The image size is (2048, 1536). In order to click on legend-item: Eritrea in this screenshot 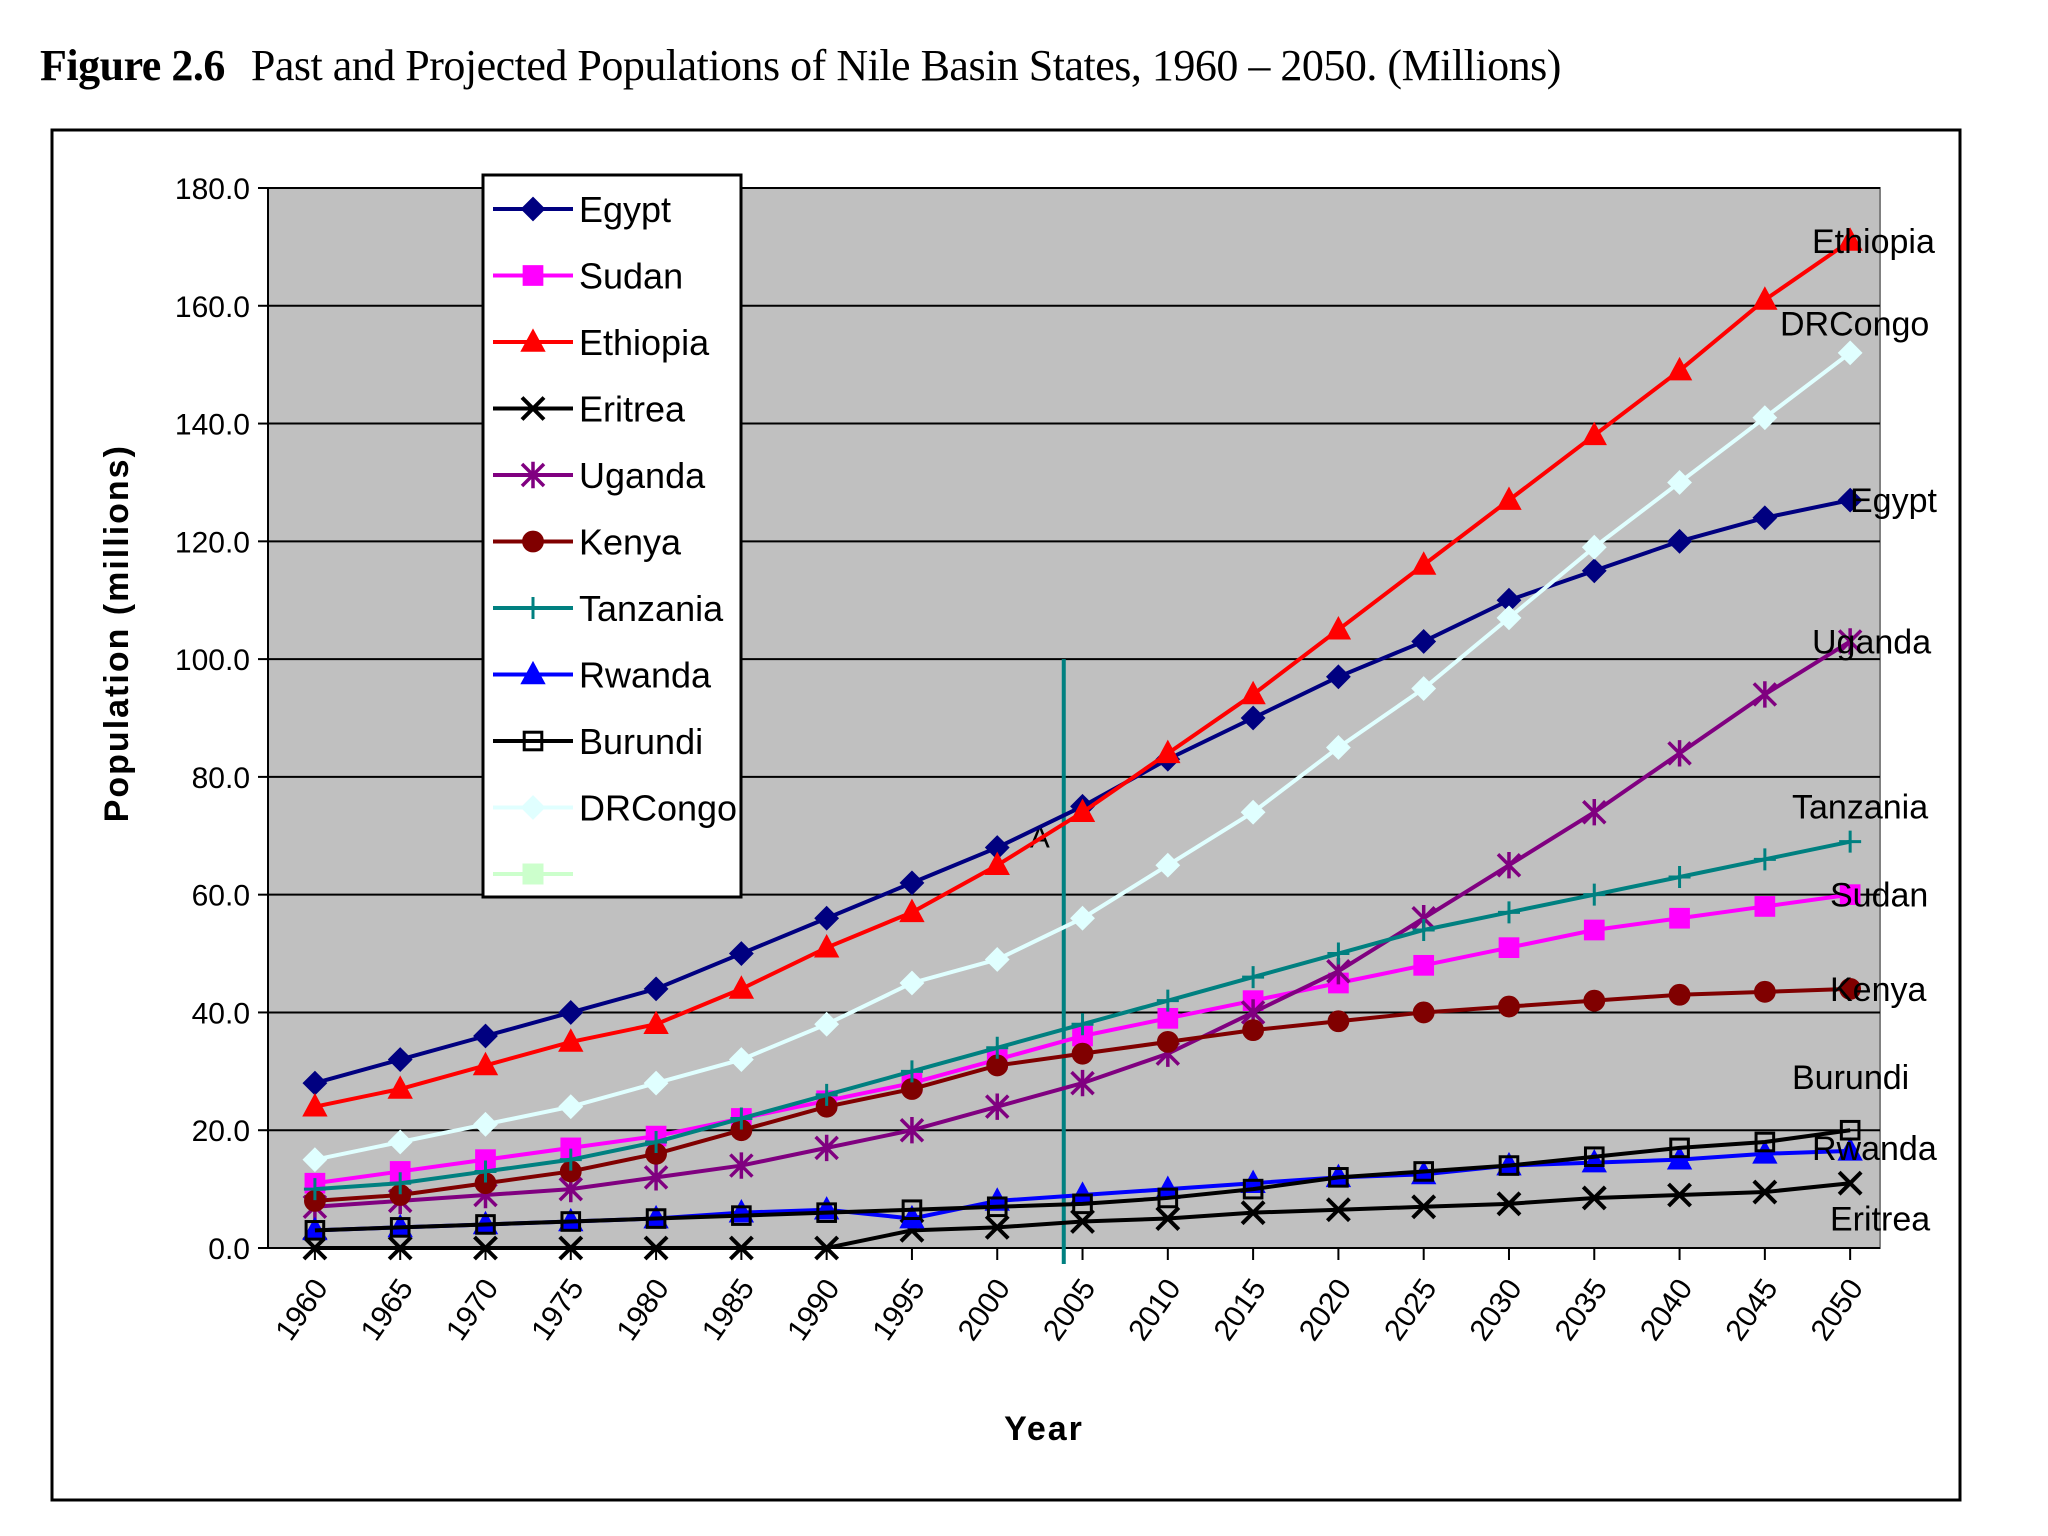, I will do `click(589, 409)`.